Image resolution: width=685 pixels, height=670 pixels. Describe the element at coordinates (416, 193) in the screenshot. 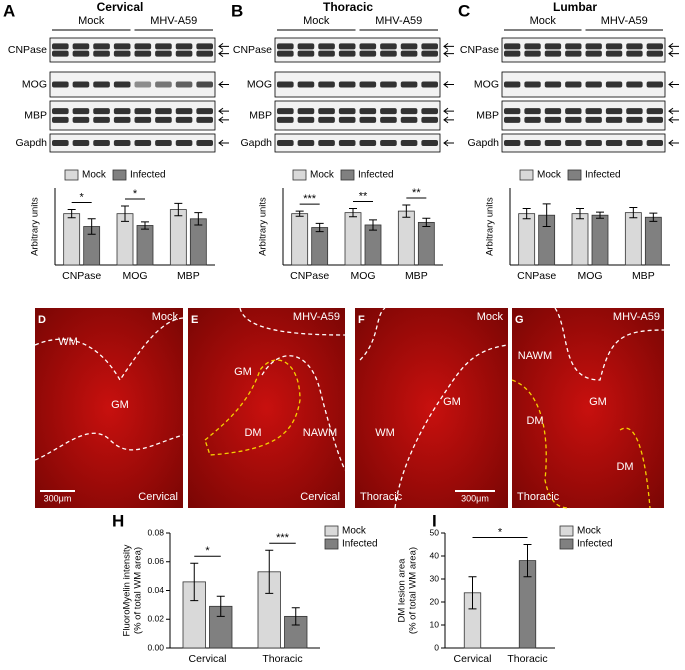

I see `significance-label: **` at that location.